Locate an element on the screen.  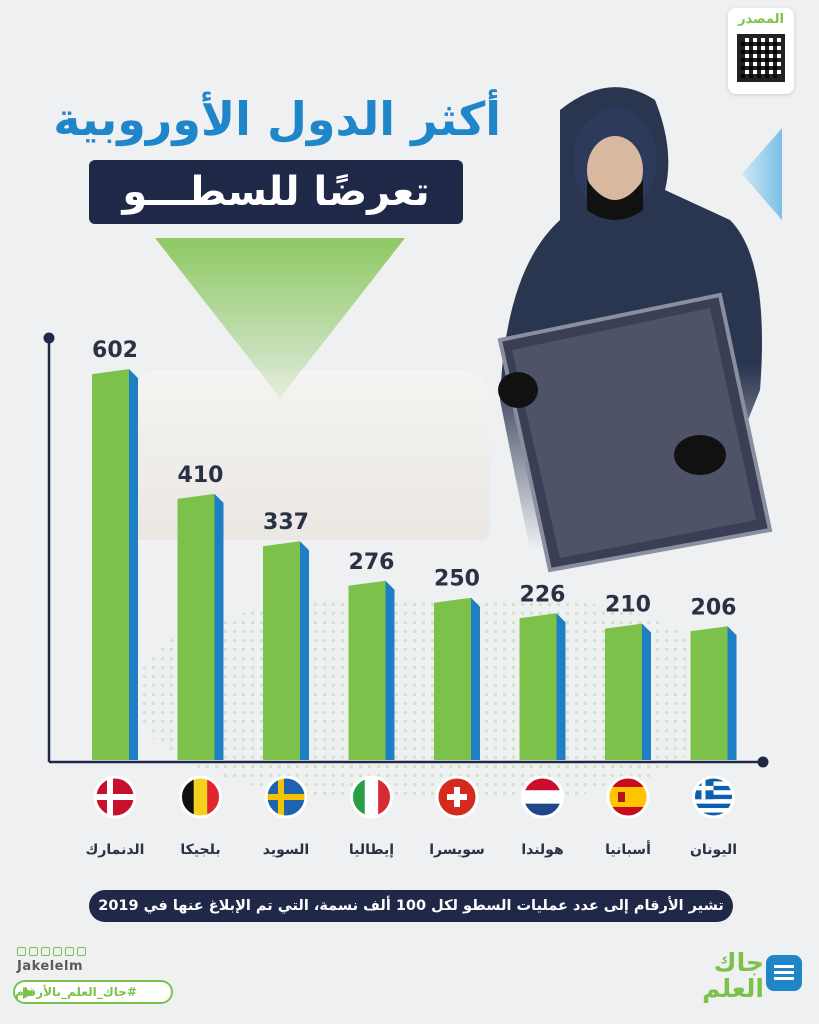
sweden-flag-icon is located at coordinates (286, 797).